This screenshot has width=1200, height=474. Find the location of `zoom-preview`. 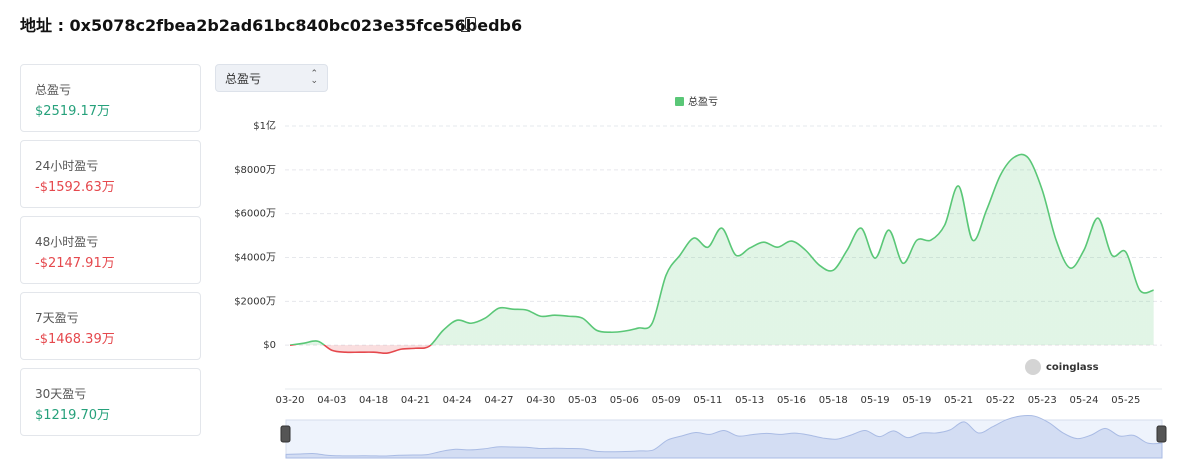

zoom-preview is located at coordinates (724, 436).